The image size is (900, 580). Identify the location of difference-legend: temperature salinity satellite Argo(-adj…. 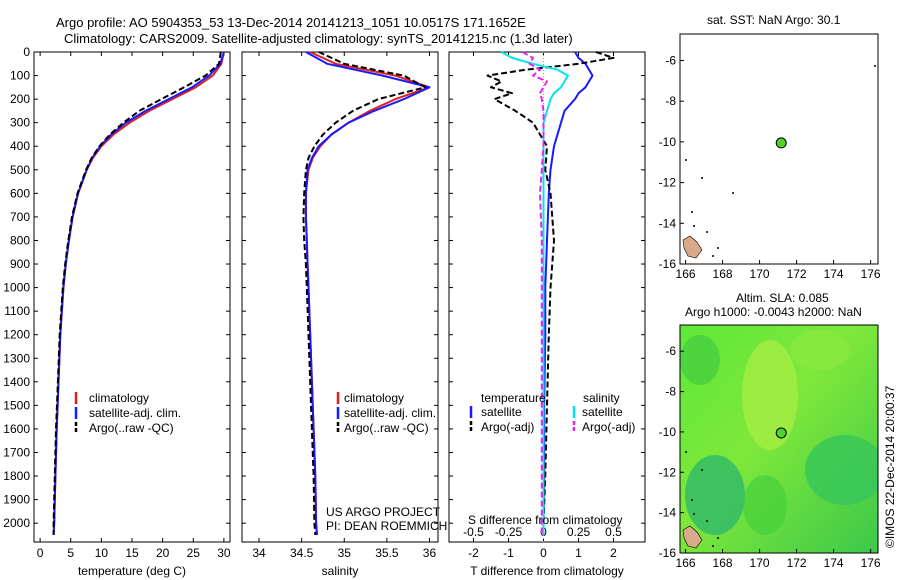
(551, 459).